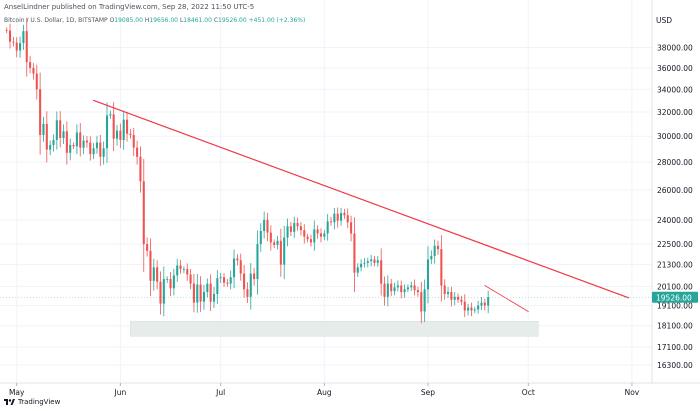 The image size is (700, 411). What do you see at coordinates (32, 402) in the screenshot?
I see `tradingview-logo: TradingView` at bounding box center [32, 402].